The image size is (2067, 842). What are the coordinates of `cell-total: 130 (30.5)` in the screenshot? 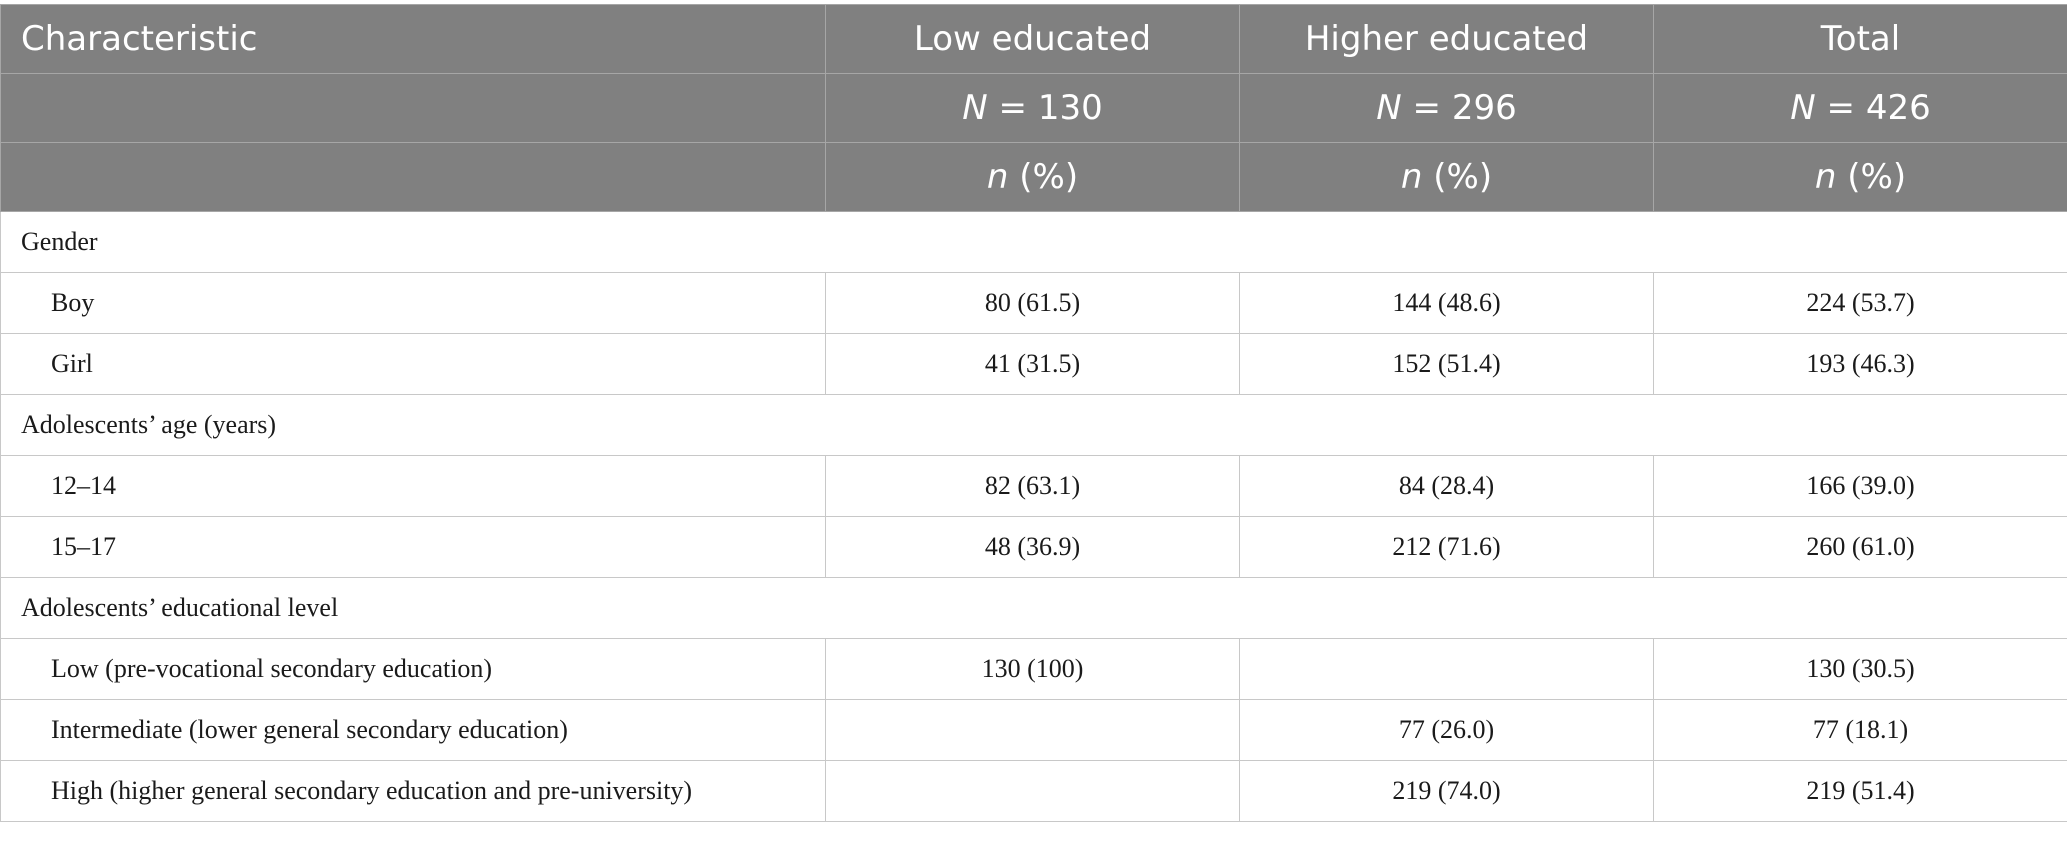 It's located at (1860, 669).